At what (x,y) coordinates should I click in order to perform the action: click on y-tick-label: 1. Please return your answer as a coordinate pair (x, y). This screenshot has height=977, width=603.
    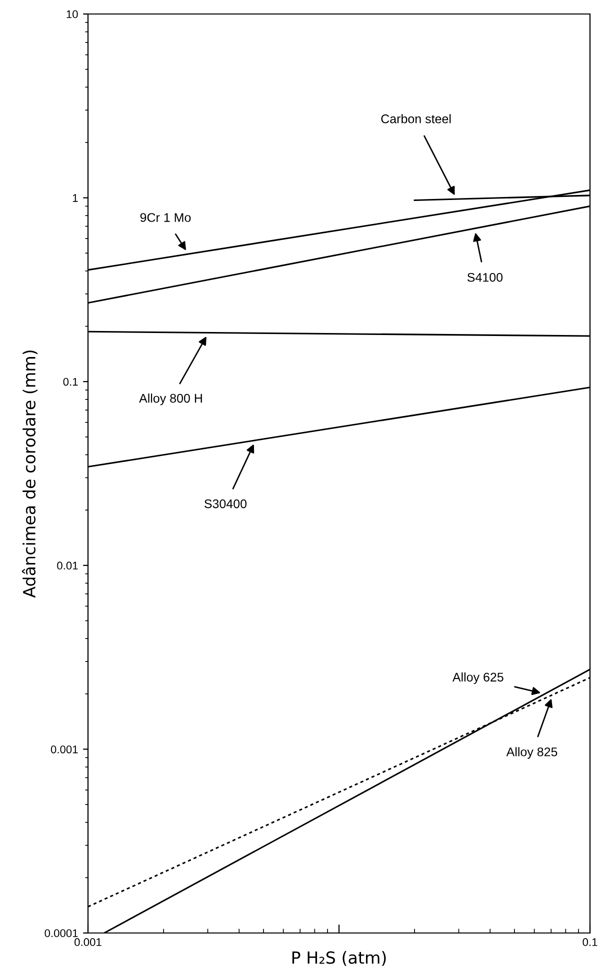
    Looking at the image, I should click on (75, 198).